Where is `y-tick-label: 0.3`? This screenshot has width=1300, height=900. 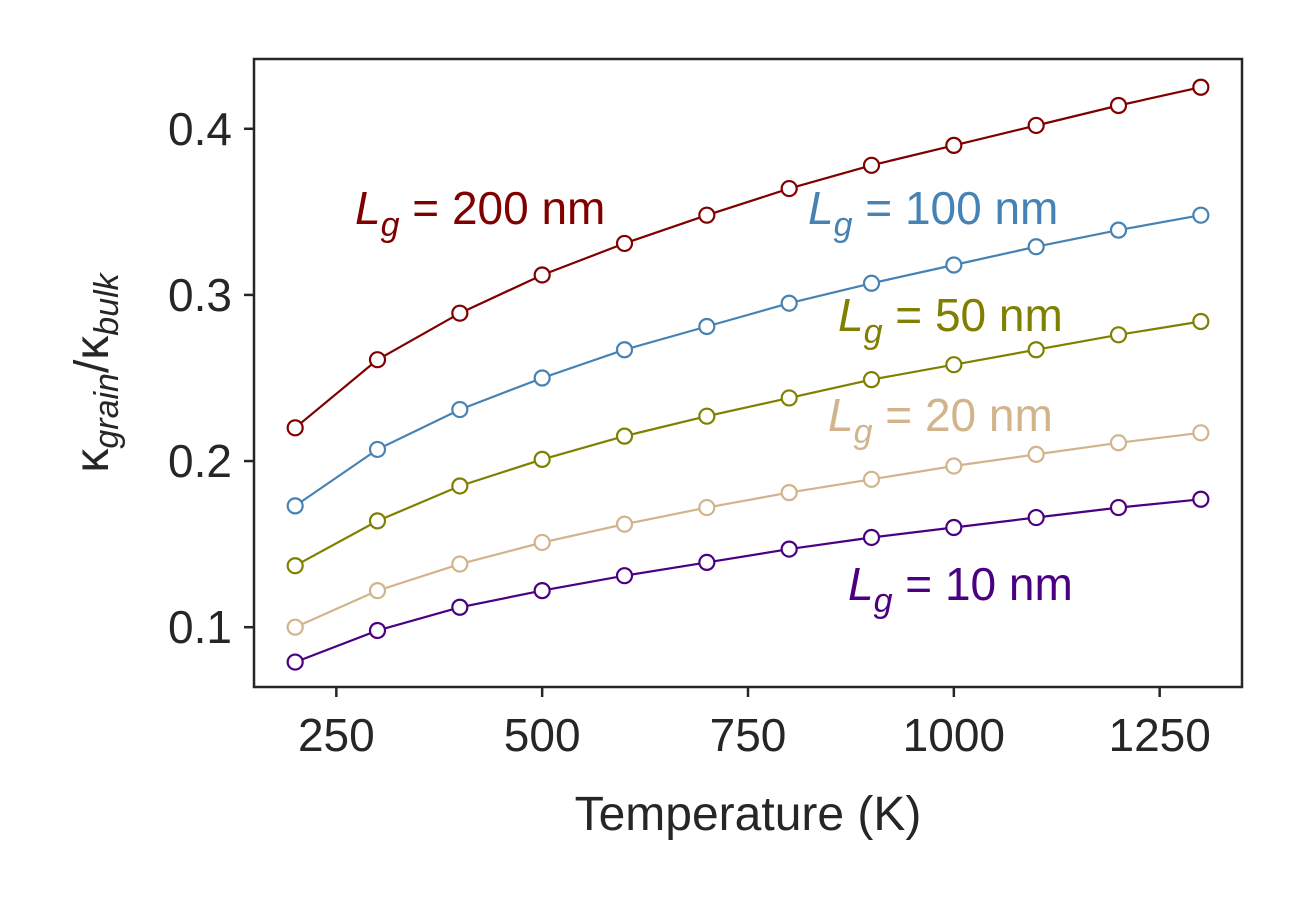
y-tick-label: 0.3 is located at coordinates (200, 295).